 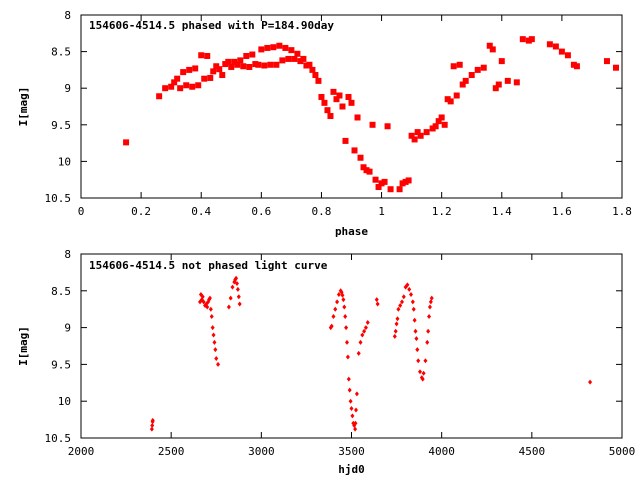 I want to click on chart-title: 154606-4514.5 phased with P=184.90day, so click(x=211, y=25).